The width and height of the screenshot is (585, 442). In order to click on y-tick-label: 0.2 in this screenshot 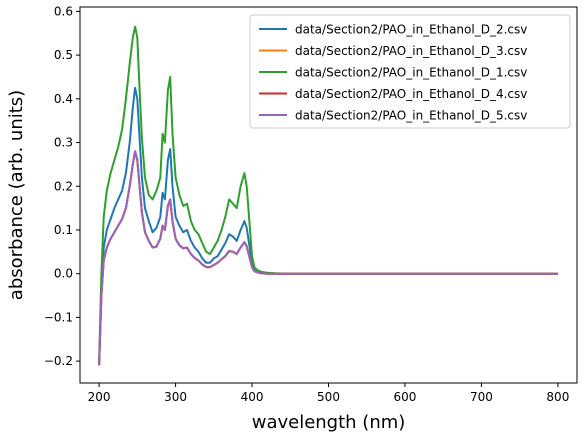, I will do `click(63, 186)`.